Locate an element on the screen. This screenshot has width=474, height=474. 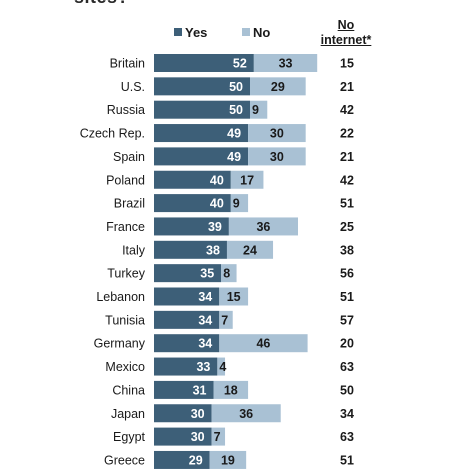
bar-no-label: 46 is located at coordinates (263, 344).